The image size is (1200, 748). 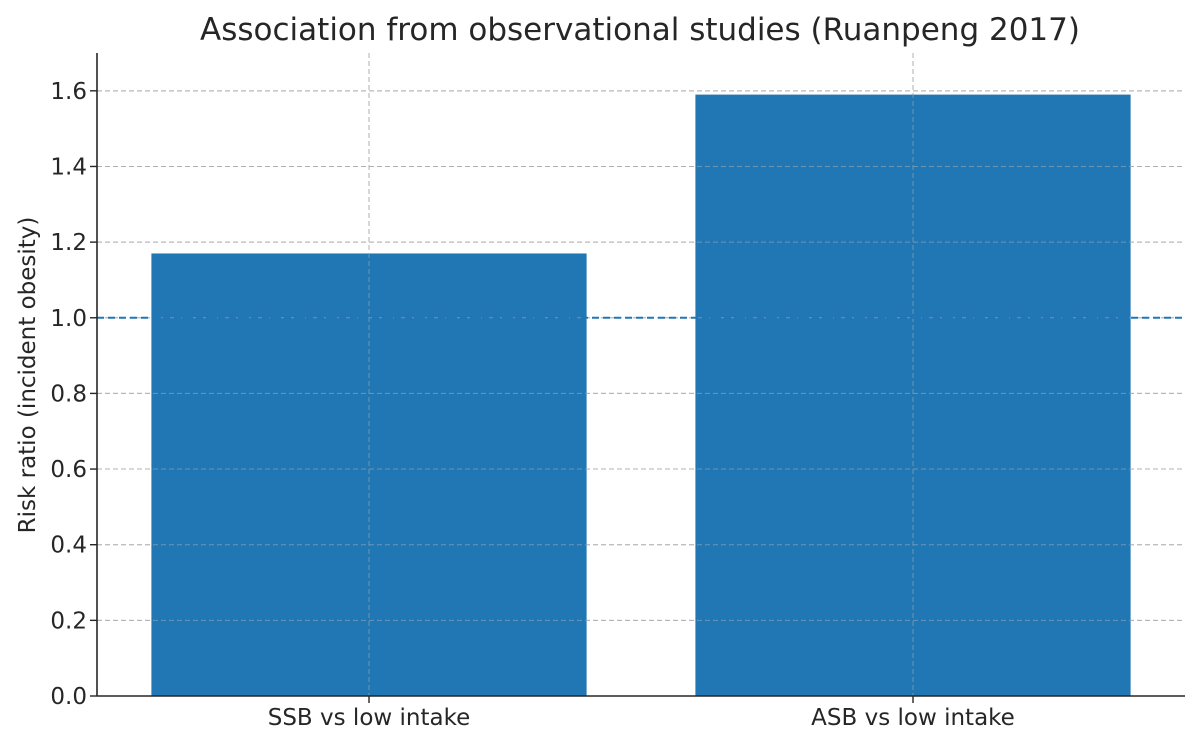 What do you see at coordinates (68, 92) in the screenshot?
I see `y-tick-label: 1.6` at bounding box center [68, 92].